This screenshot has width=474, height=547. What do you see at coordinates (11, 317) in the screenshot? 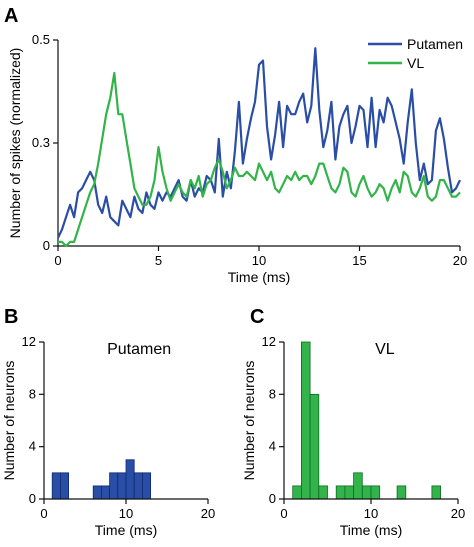
I see `panel-letter-b: B` at bounding box center [11, 317].